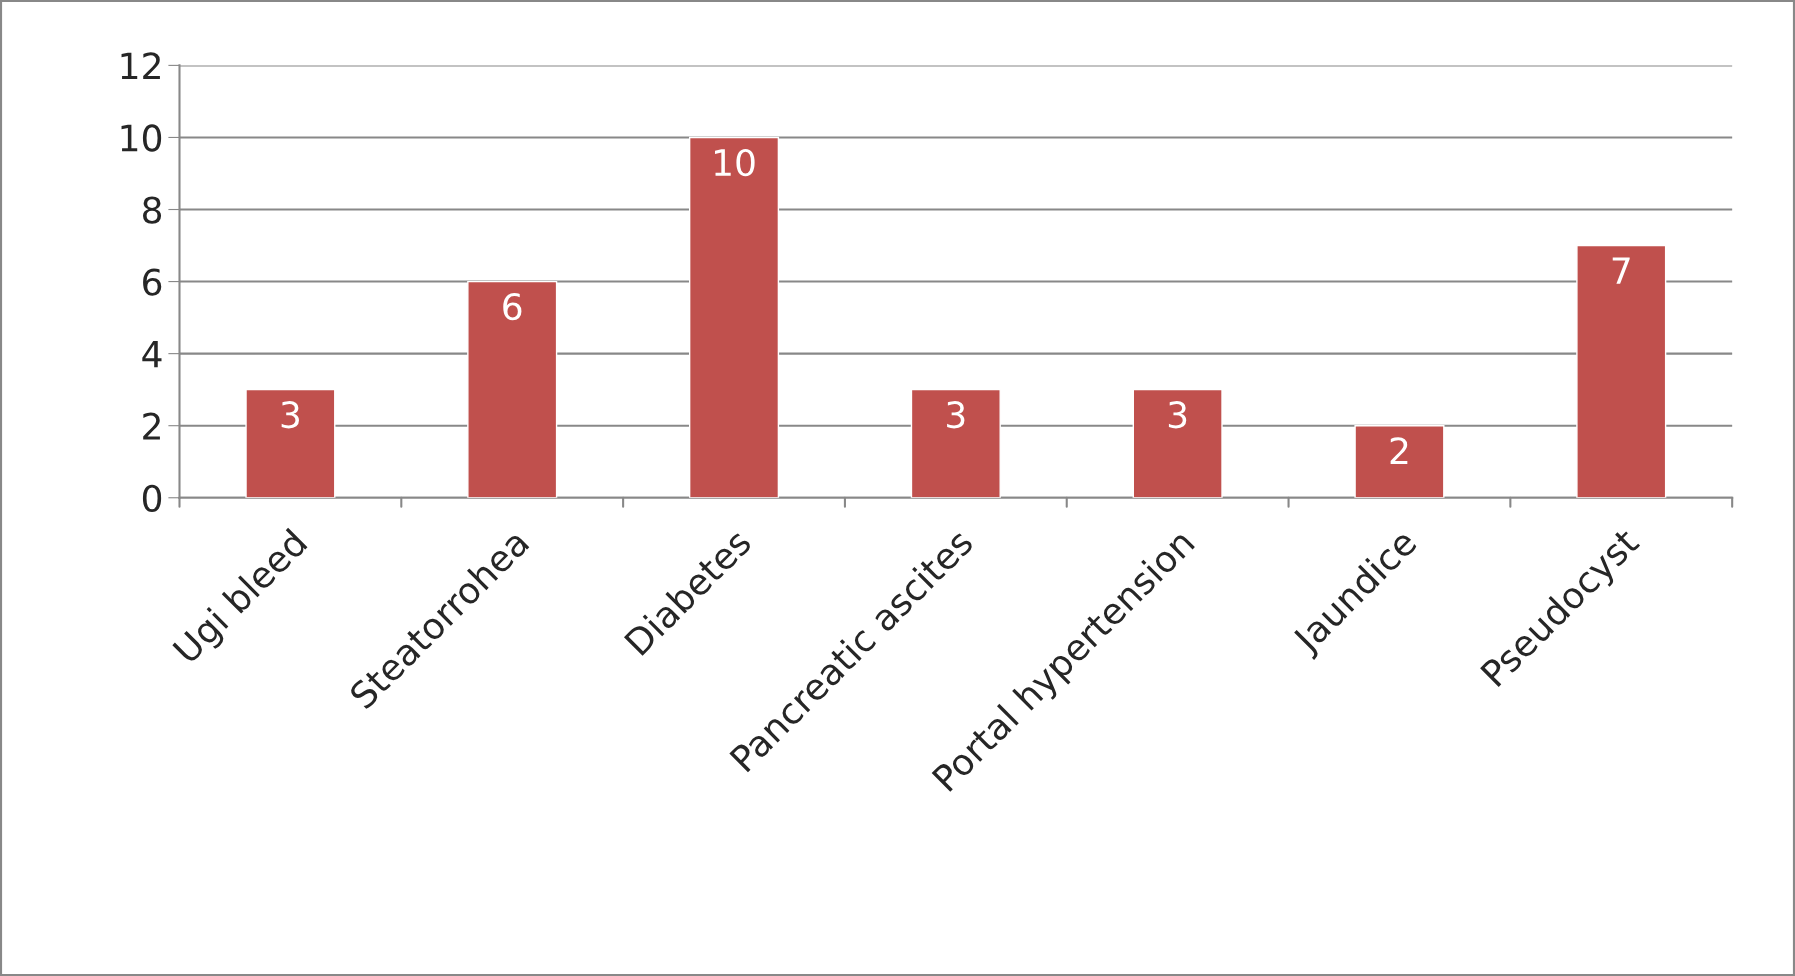 Image resolution: width=1795 pixels, height=976 pixels. Describe the element at coordinates (140, 66) in the screenshot. I see `y-tick-label: 12` at that location.